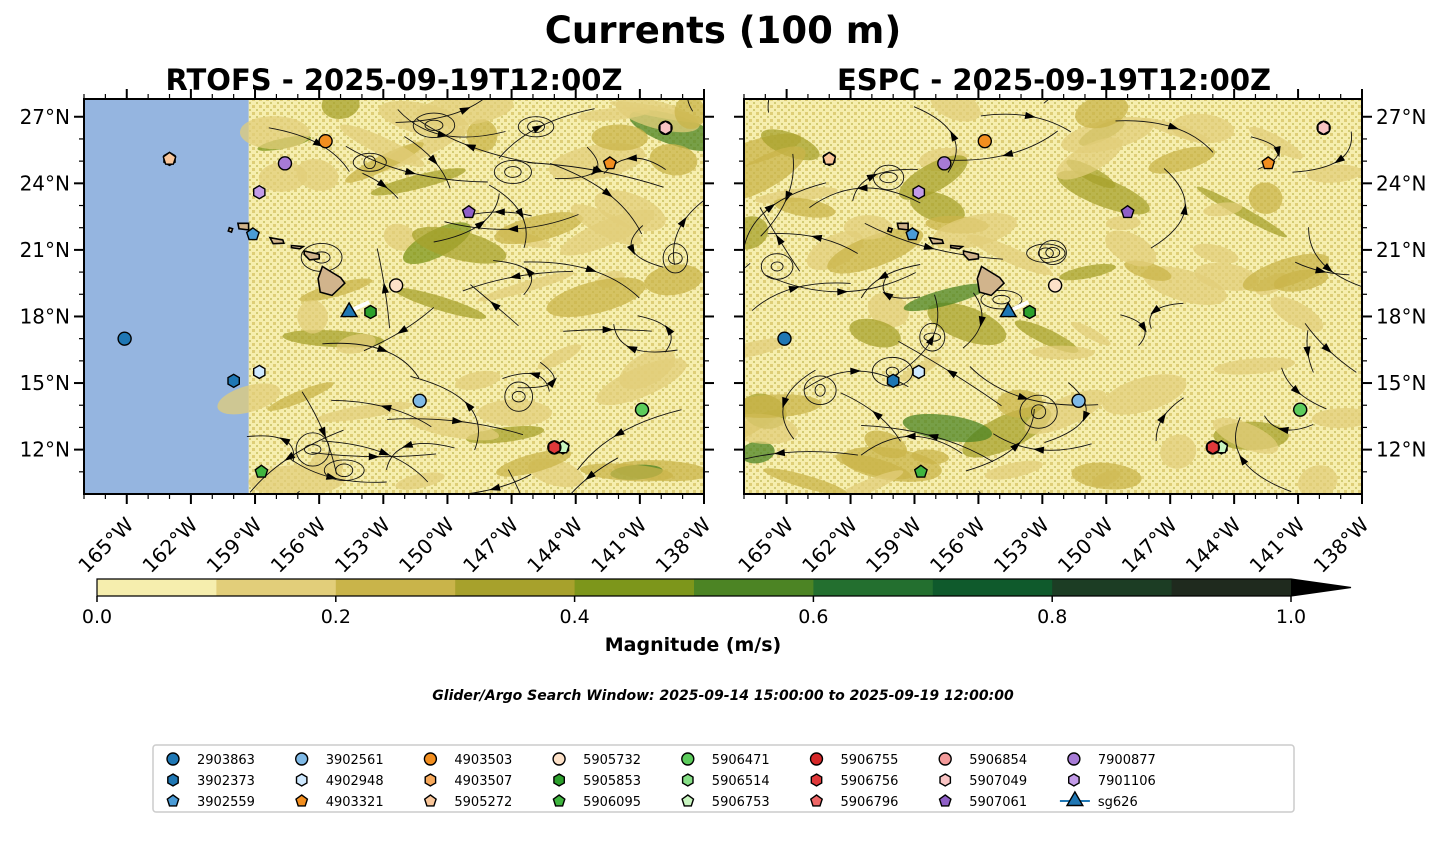  What do you see at coordinates (693, 645) in the screenshot?
I see `colorbar-label: Magnitude (m/s)` at bounding box center [693, 645].